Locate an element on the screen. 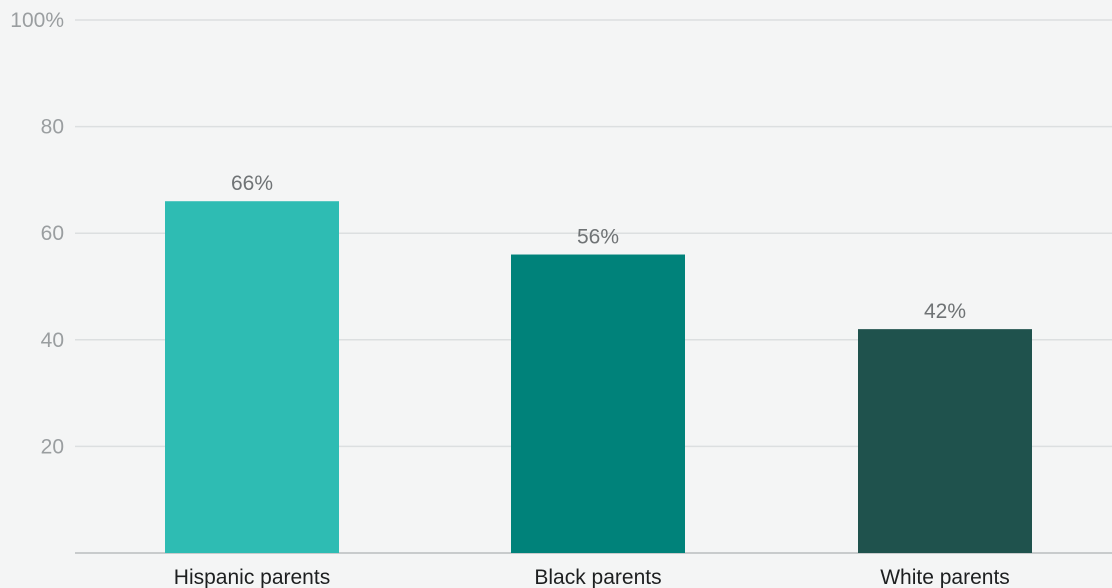  category-label: White parents is located at coordinates (945, 577).